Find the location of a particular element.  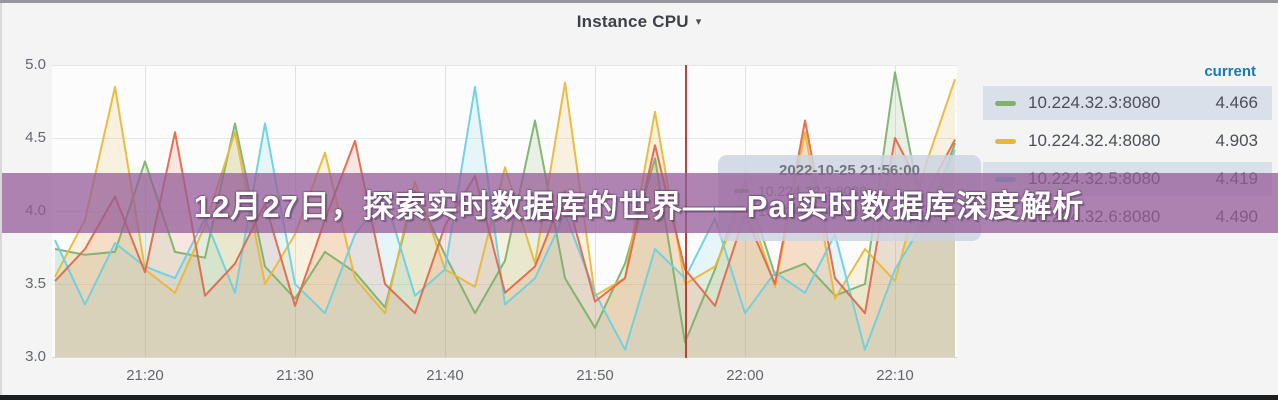

x-tick-label: 22:00 is located at coordinates (745, 375).